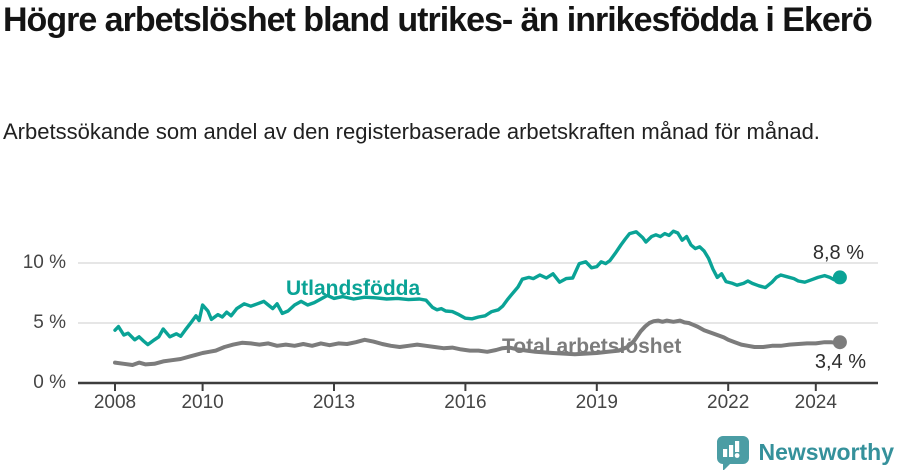 The height and width of the screenshot is (474, 900). I want to click on x-tick-label: 2024, so click(815, 402).